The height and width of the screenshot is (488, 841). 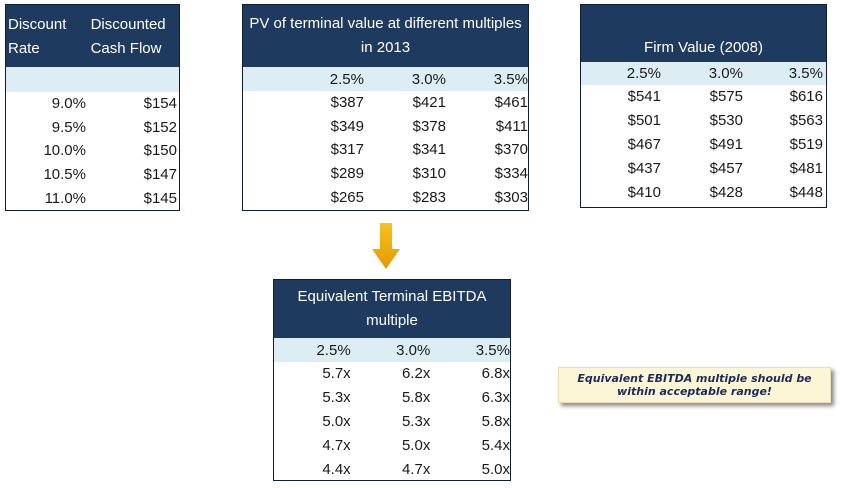 What do you see at coordinates (495, 445) in the screenshot?
I see `table-cell: 5.4x` at bounding box center [495, 445].